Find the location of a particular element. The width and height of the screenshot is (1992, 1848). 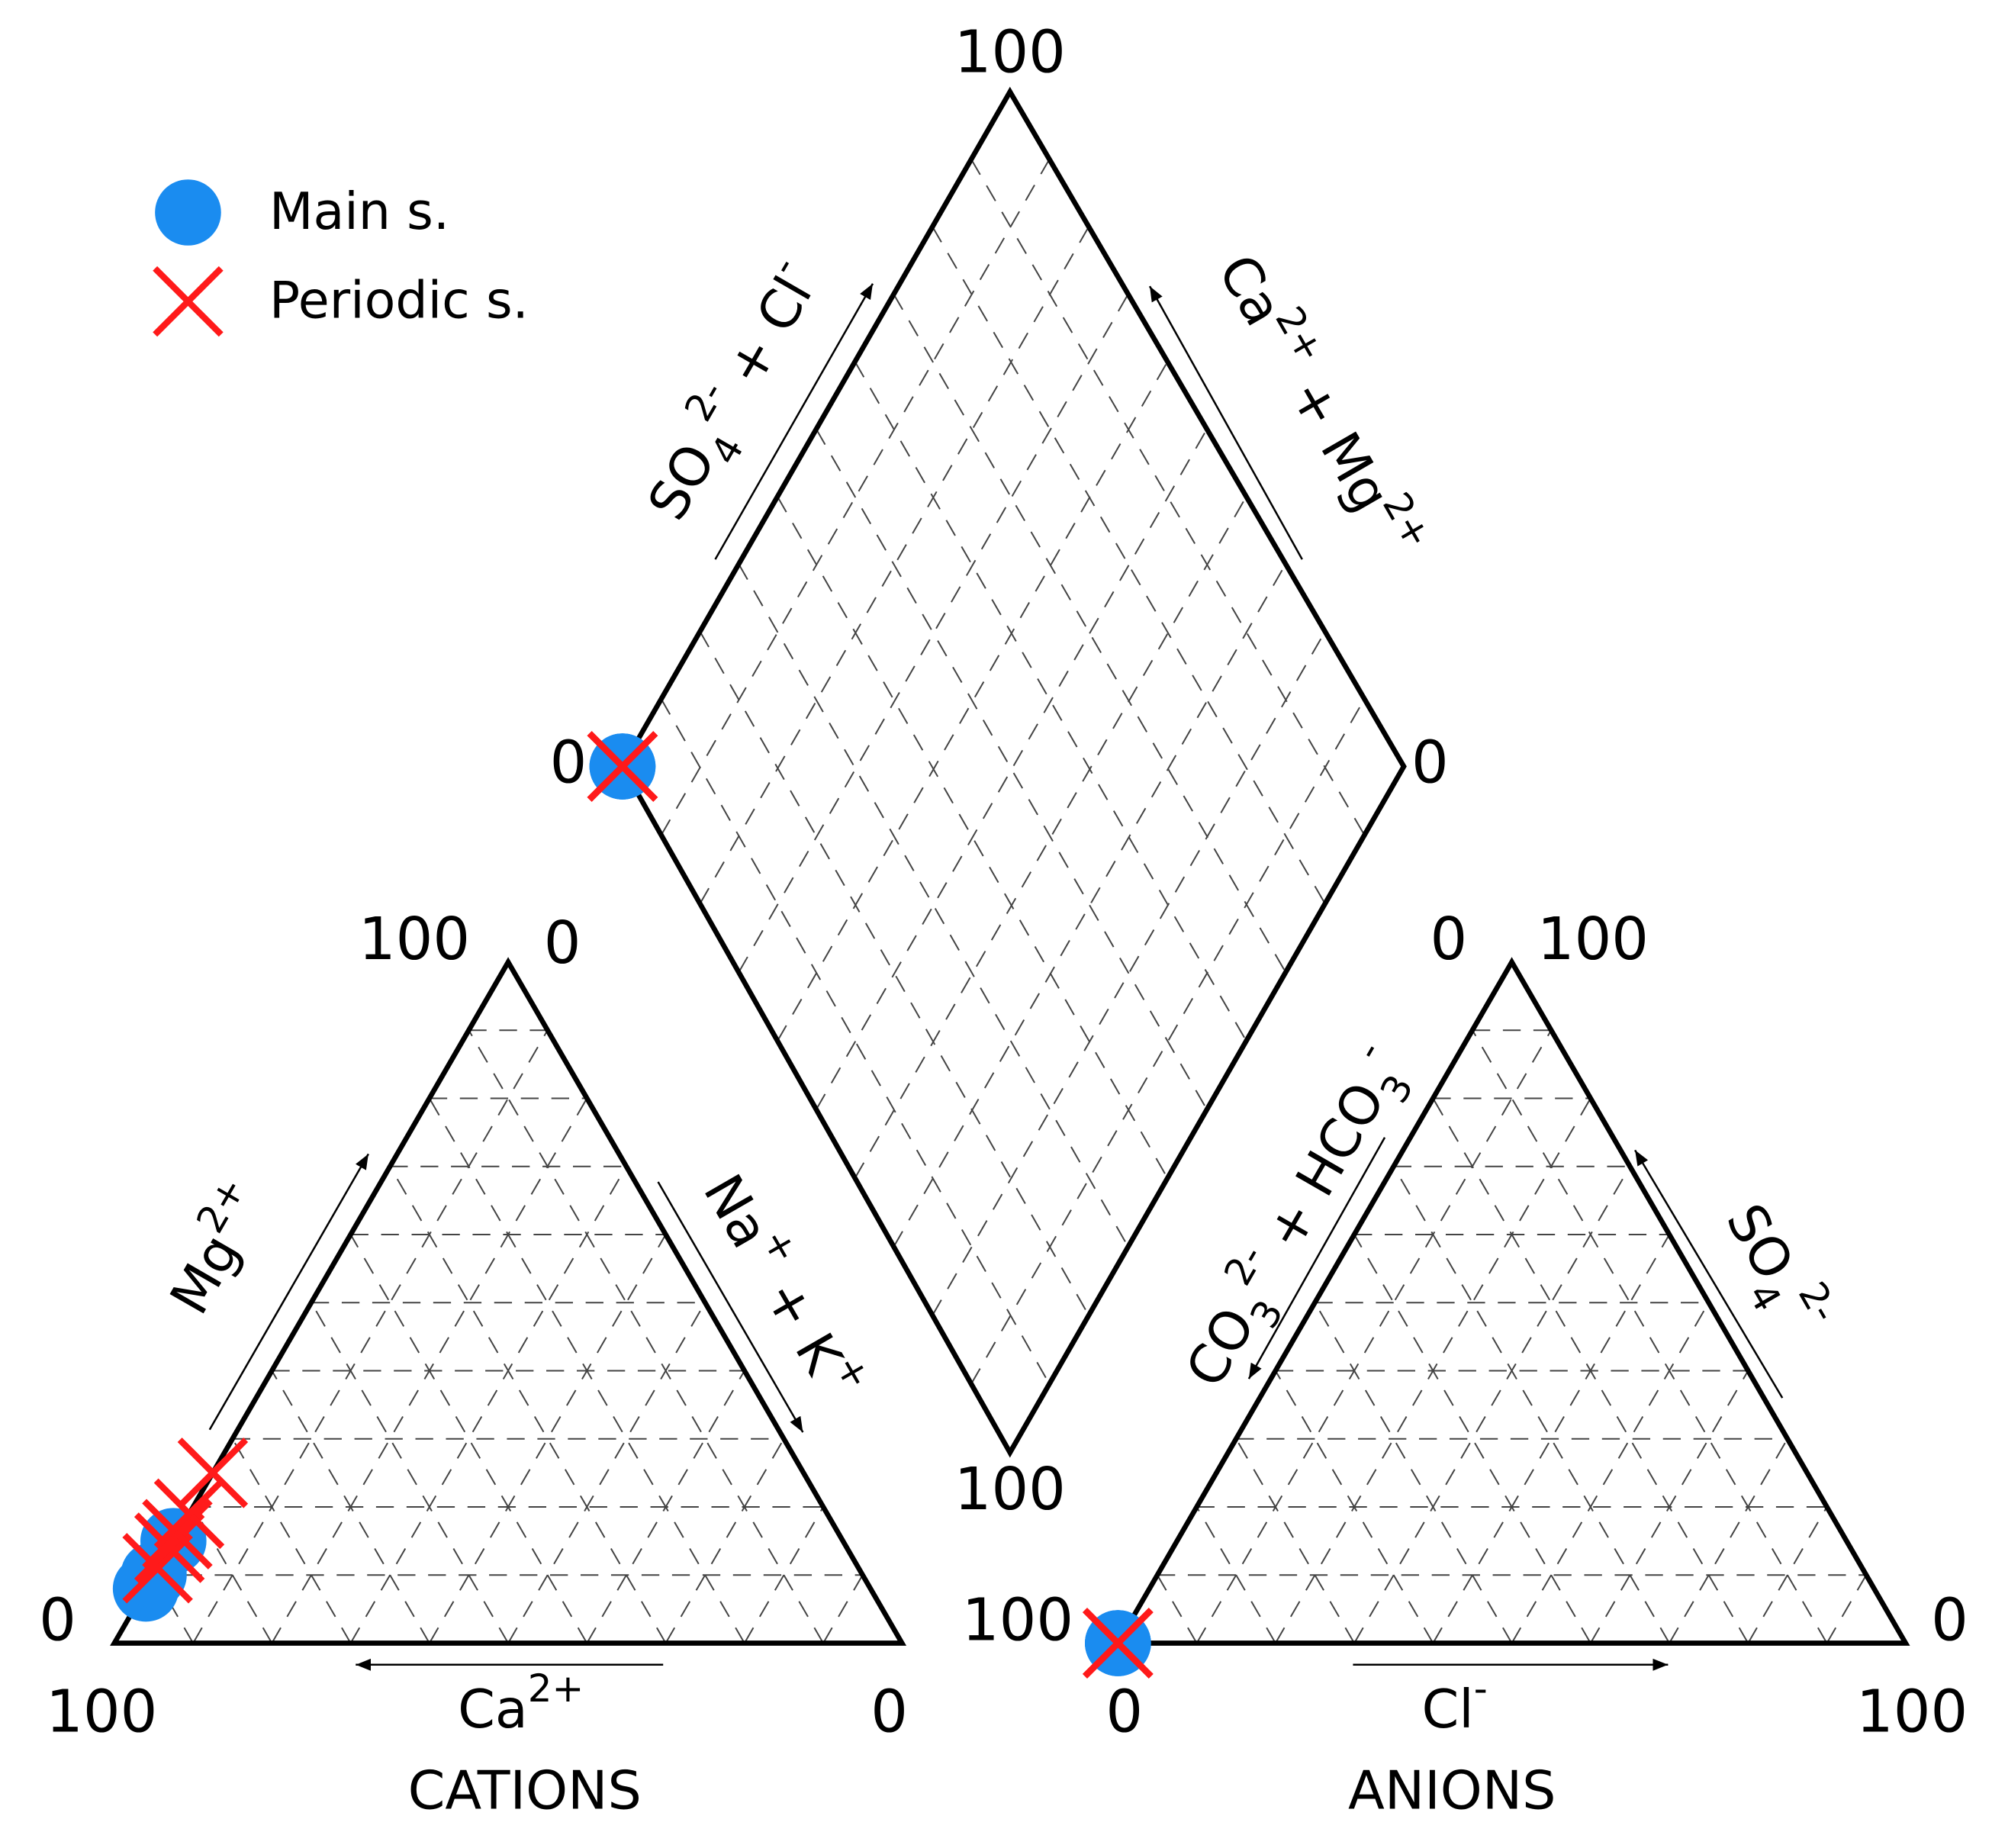

label-part: Ca is located at coordinates (493, 1709).